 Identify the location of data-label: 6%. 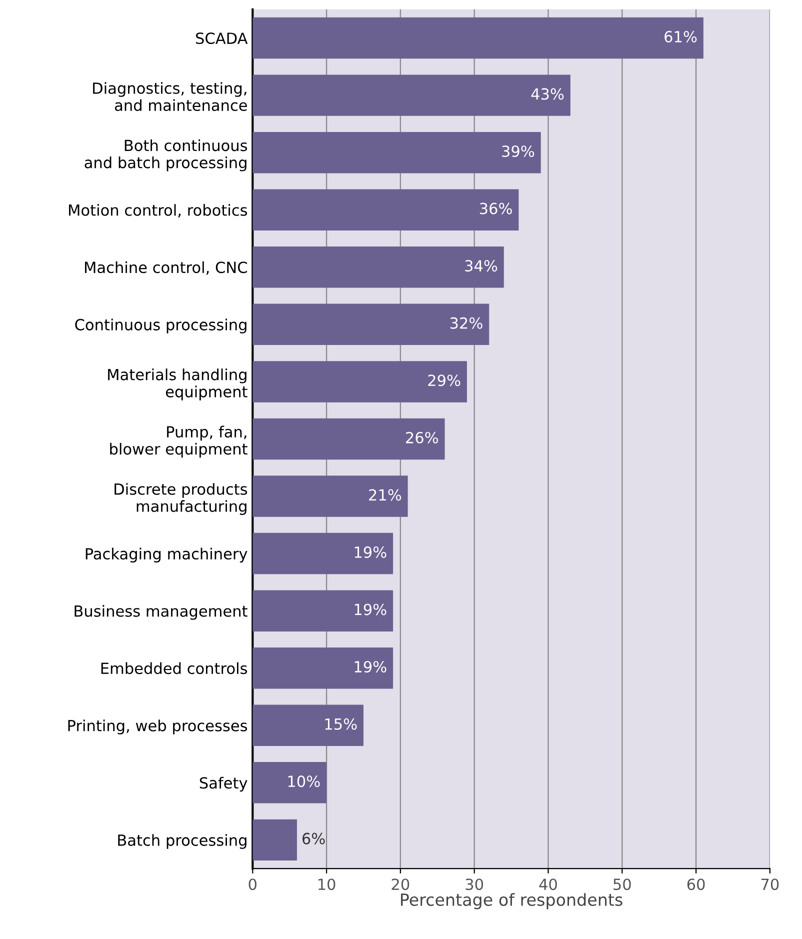
(313, 838).